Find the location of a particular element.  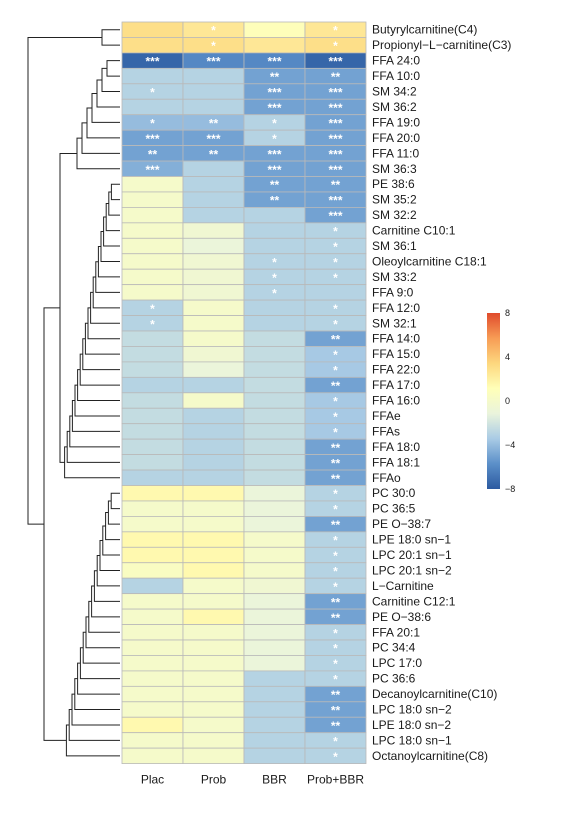

cell-l-carnitine-prob is located at coordinates (213, 586).